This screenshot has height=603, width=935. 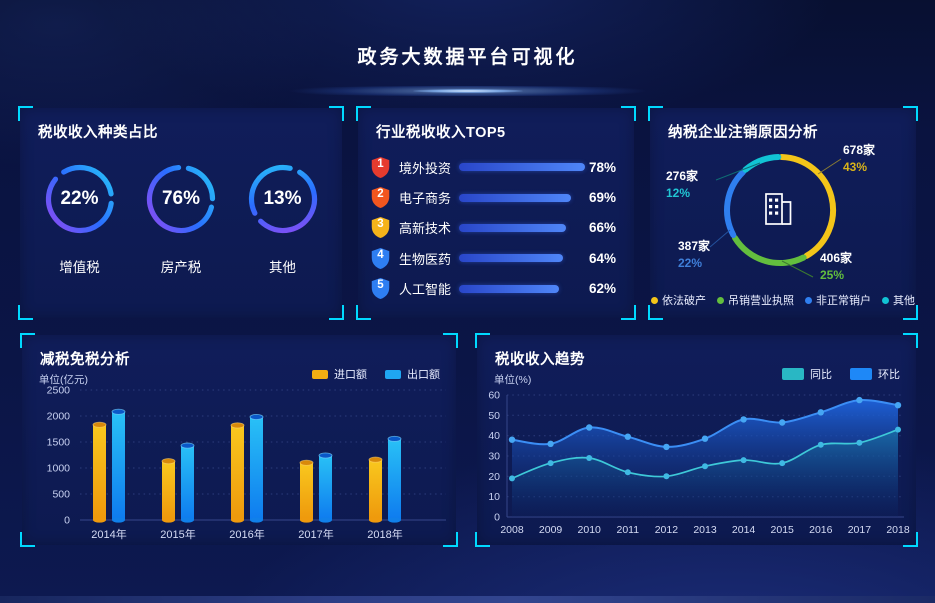 What do you see at coordinates (743, 133) in the screenshot?
I see `panel-title: 纳税企业注销原因分析` at bounding box center [743, 133].